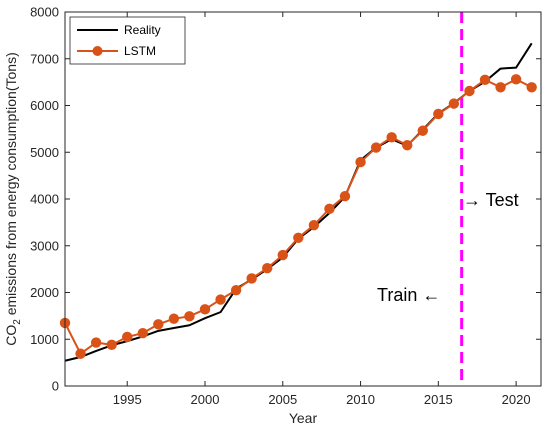 The height and width of the screenshot is (431, 550). What do you see at coordinates (44, 245) in the screenshot?
I see `y-tick-label: 3000` at bounding box center [44, 245].